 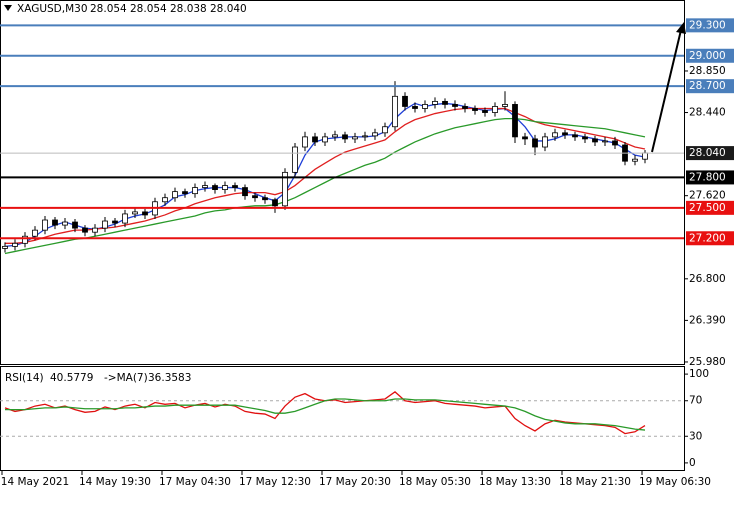 What do you see at coordinates (695, 401) in the screenshot?
I see `y-tick-label: 70` at bounding box center [695, 401].